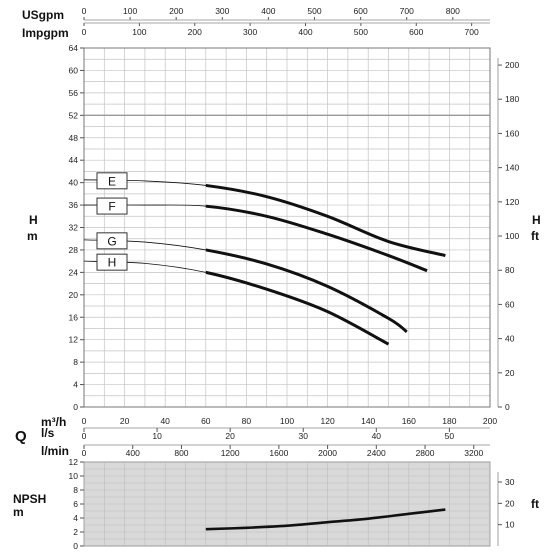  I want to click on curve-g-thin, so click(245, 286).